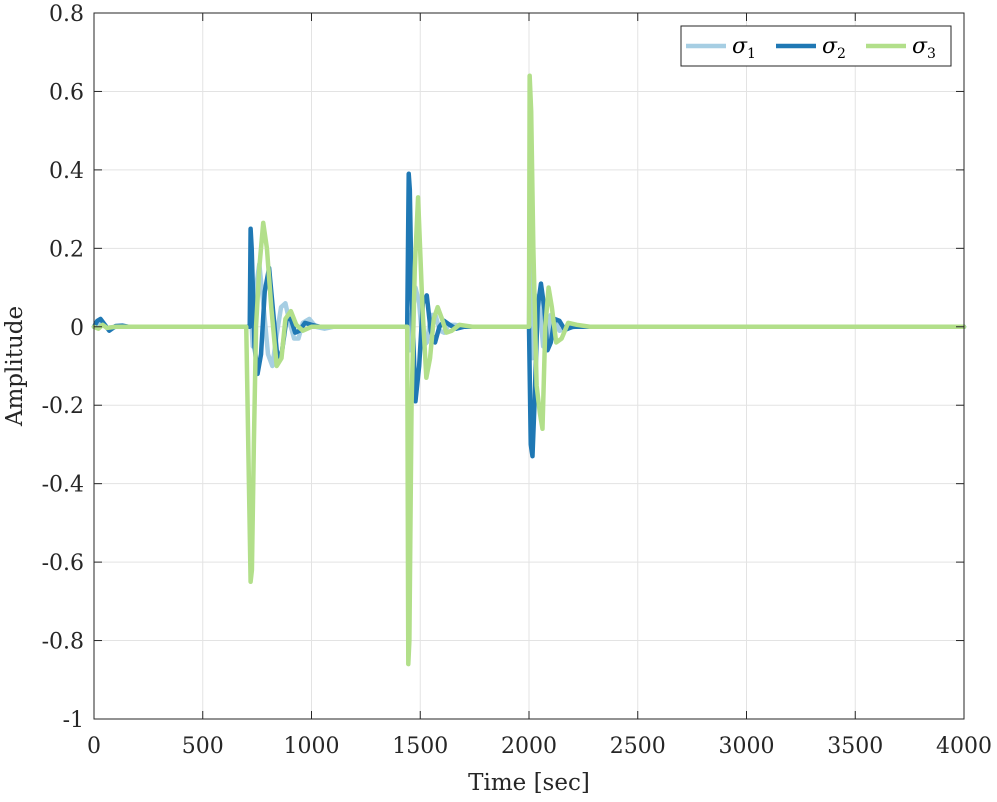 The image size is (997, 802). Describe the element at coordinates (66, 14) in the screenshot. I see `y-tick-label: 0.8` at that location.